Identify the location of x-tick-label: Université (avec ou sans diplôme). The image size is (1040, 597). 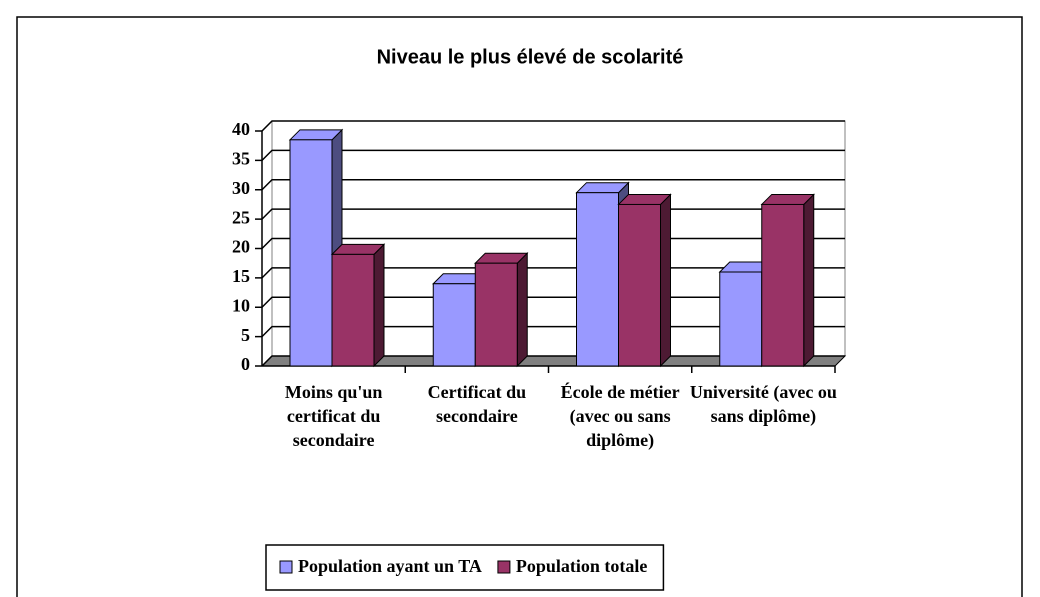
(763, 404).